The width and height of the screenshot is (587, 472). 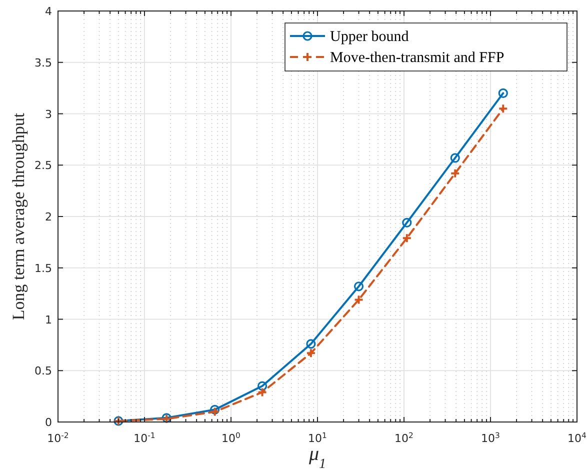 I want to click on x-tick-label: 10$^{-2}$, so click(x=58, y=437).